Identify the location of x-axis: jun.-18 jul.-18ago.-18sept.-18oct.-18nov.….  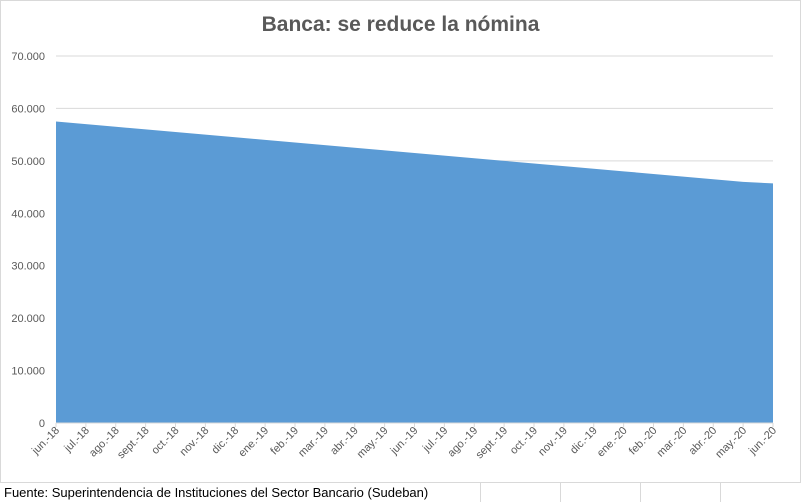
(404, 442).